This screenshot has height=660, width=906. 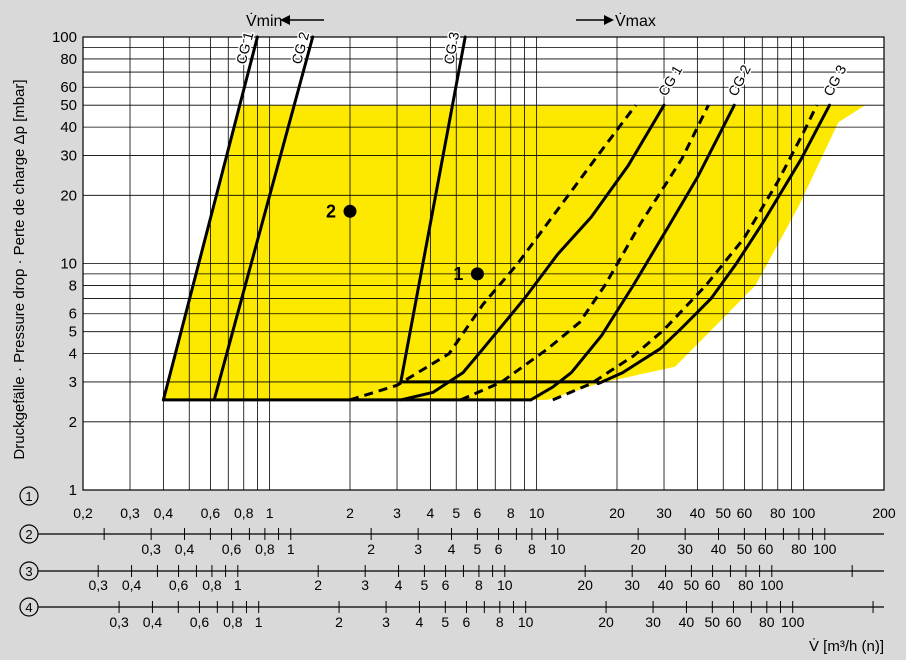 I want to click on y-tick-label: 8, so click(x=73, y=285).